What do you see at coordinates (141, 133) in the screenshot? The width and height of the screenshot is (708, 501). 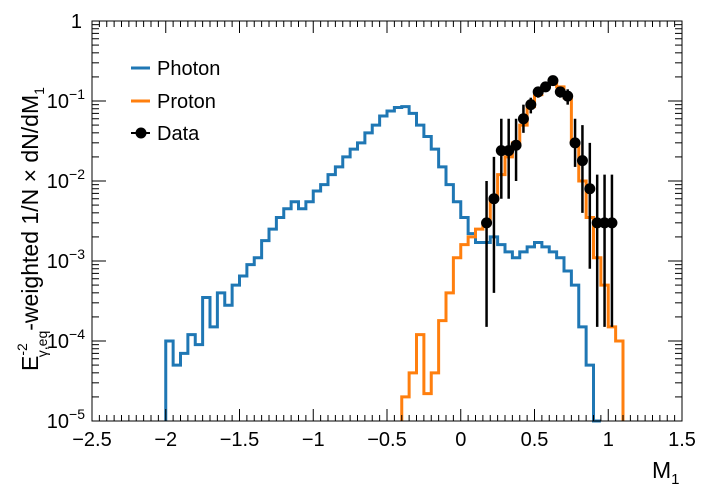 I see `legend-data-marker` at bounding box center [141, 133].